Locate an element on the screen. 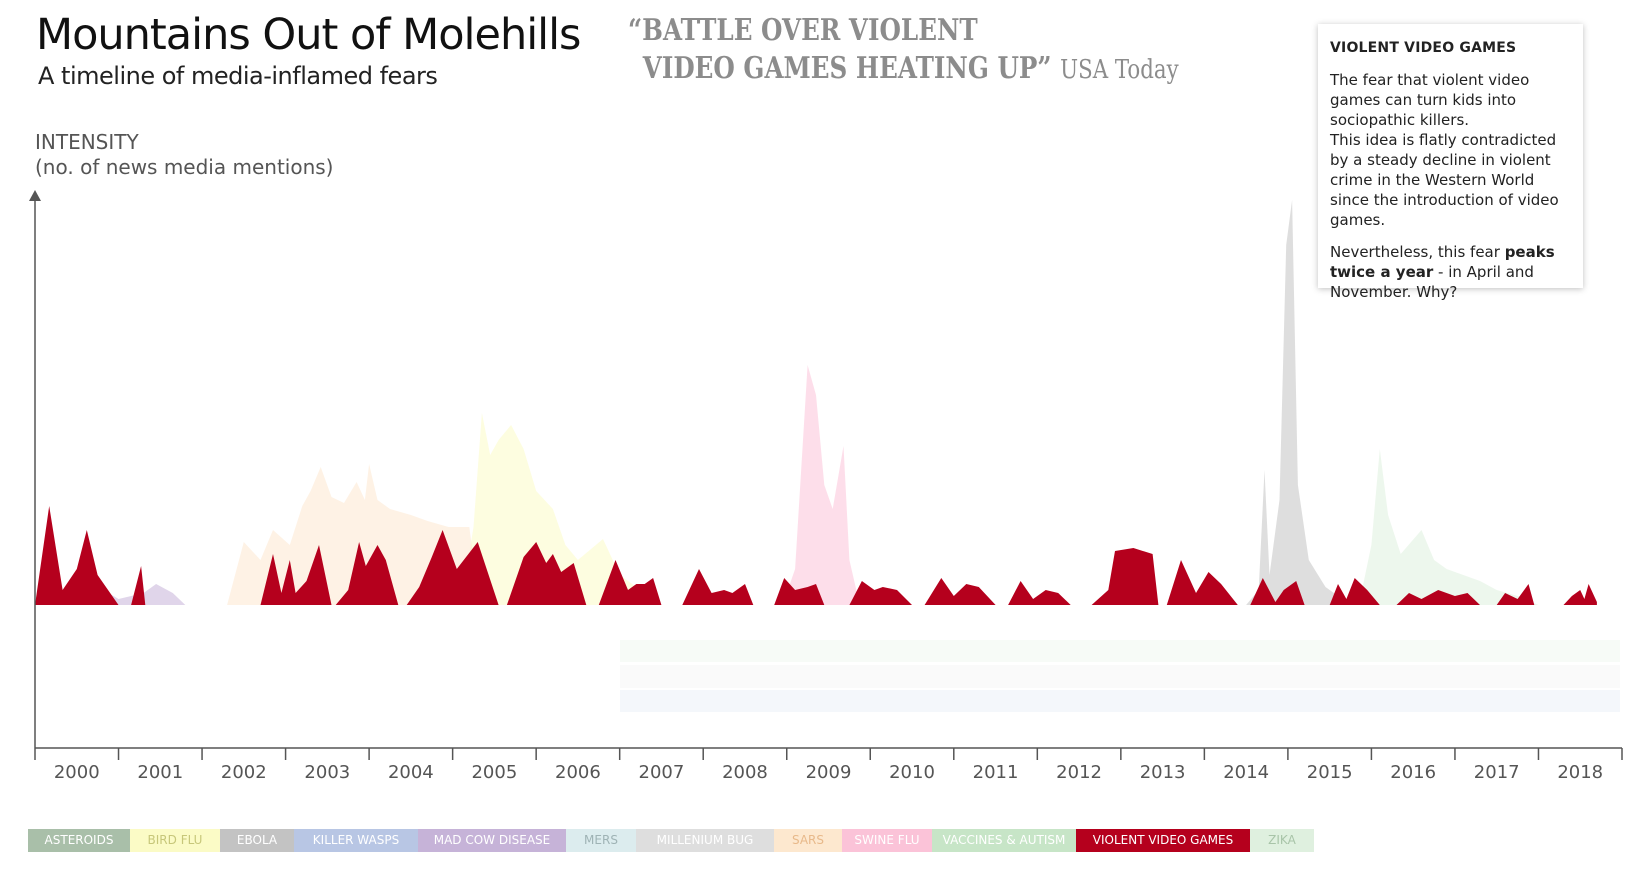 The height and width of the screenshot is (877, 1651). series-area-bird-flu is located at coordinates (561, 509).